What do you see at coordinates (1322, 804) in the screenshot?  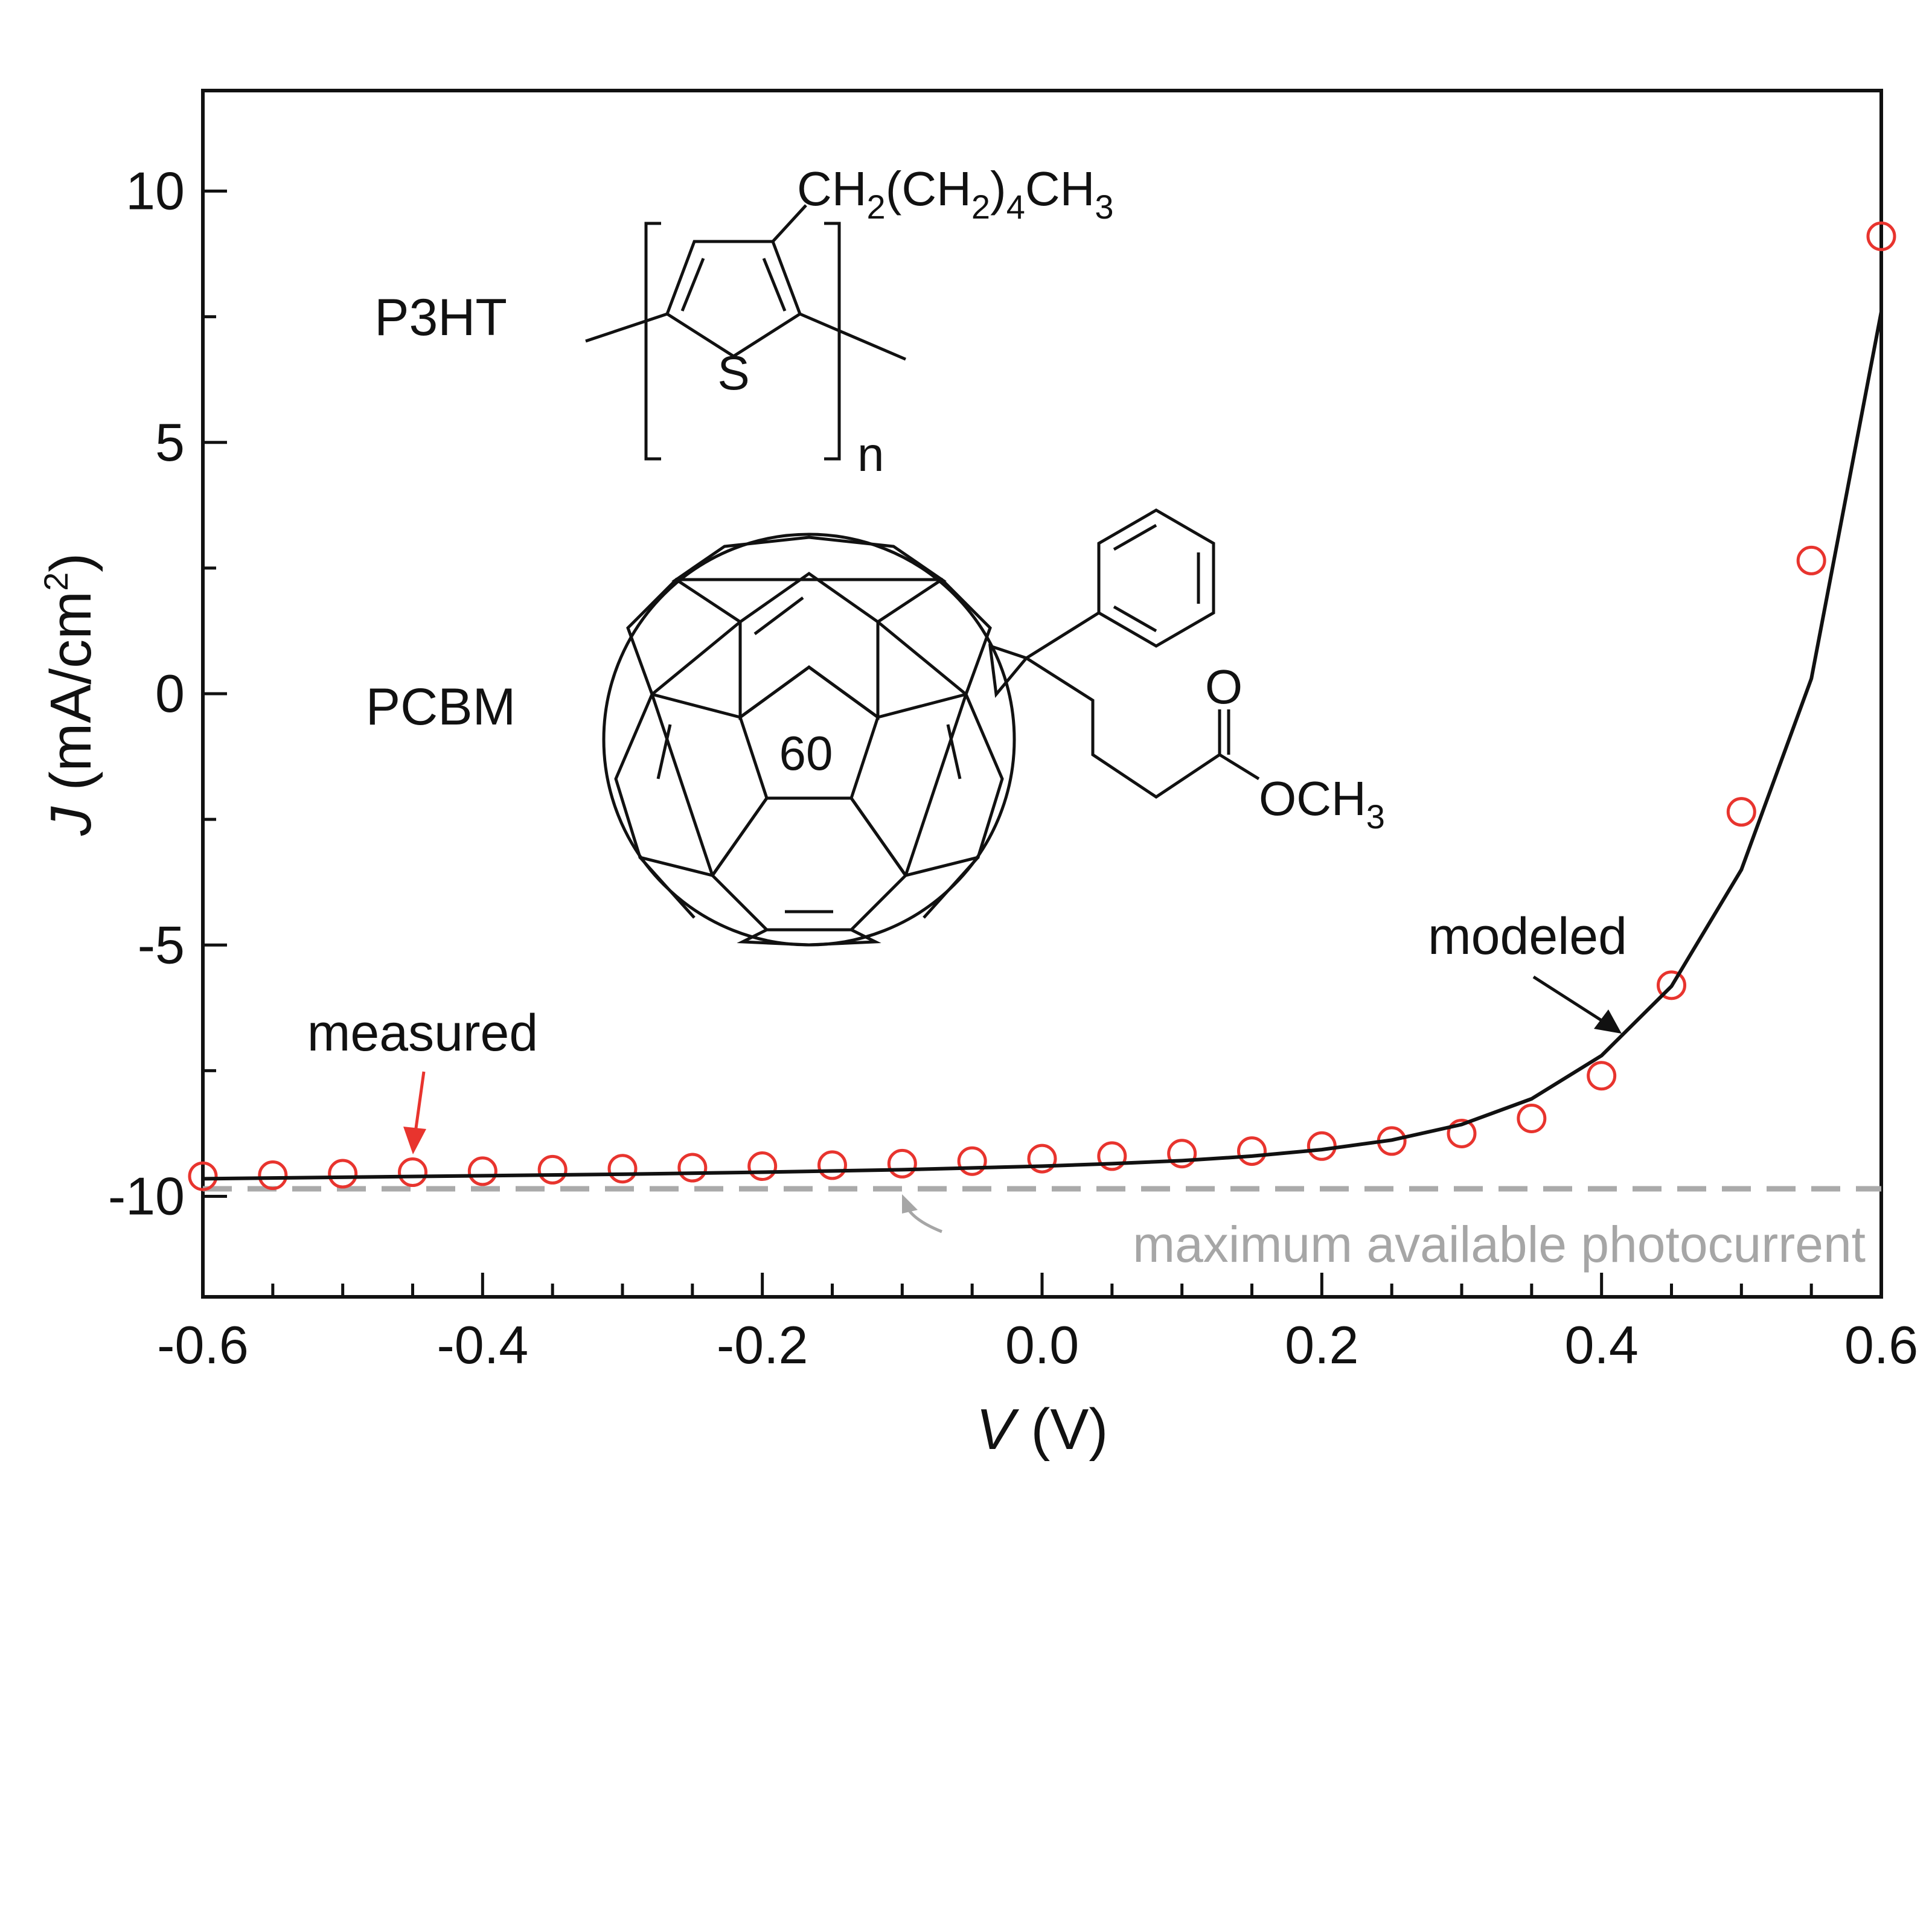 I see `ester-group: OCH3` at bounding box center [1322, 804].